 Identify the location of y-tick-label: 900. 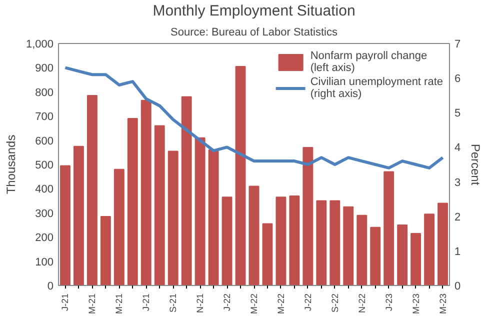
(44, 68).